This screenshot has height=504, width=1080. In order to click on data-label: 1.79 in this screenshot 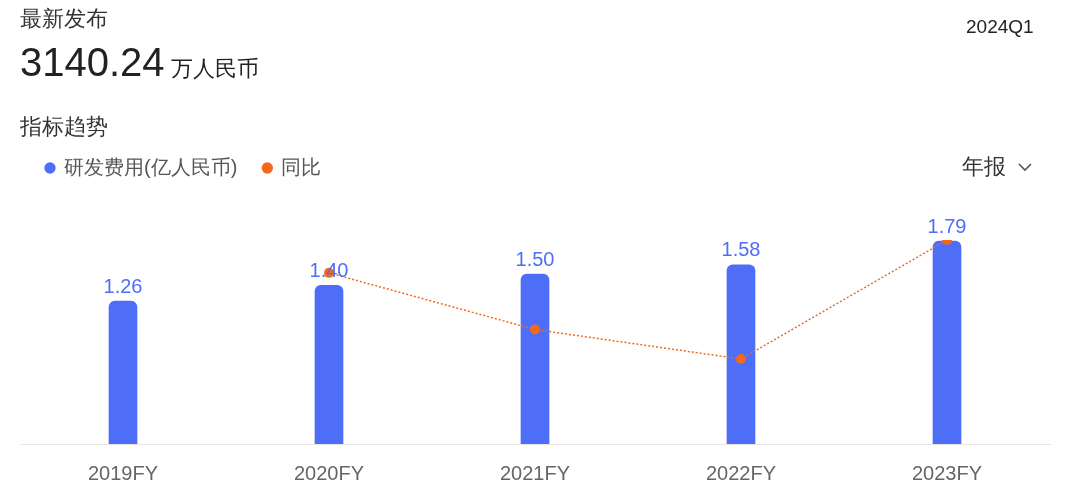, I will do `click(947, 225)`.